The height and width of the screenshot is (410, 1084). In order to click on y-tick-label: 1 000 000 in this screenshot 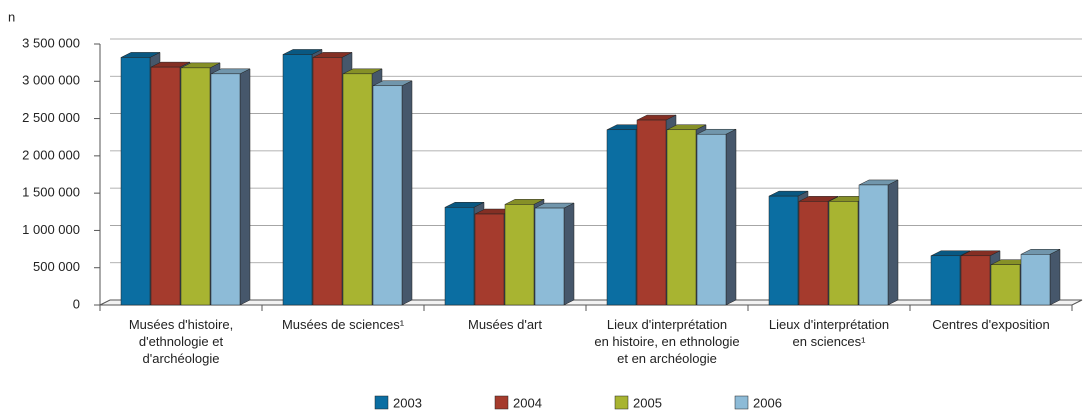, I will do `click(51, 229)`.